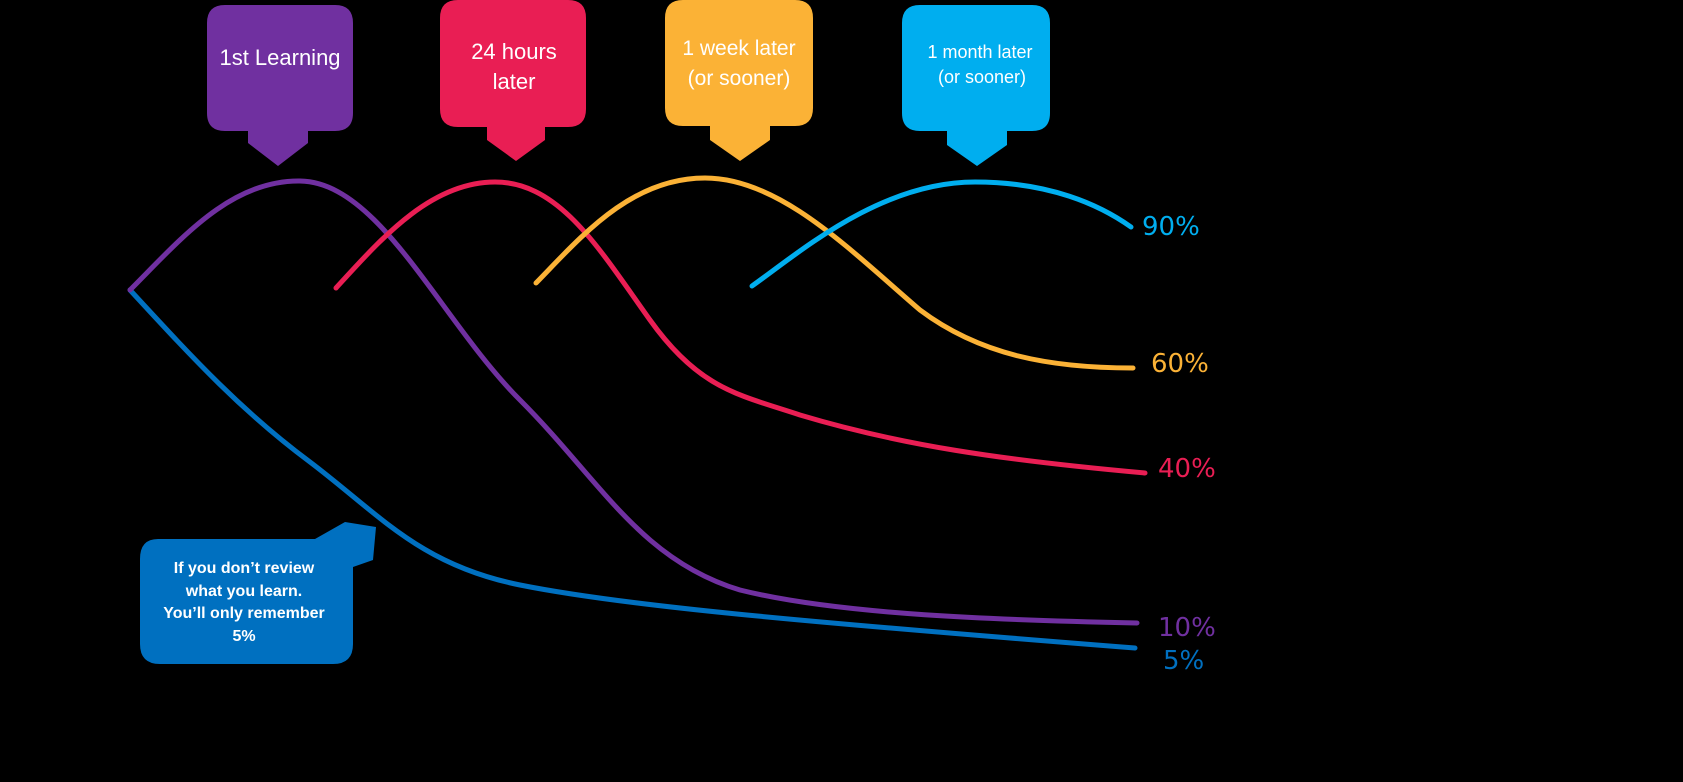 The image size is (1683, 782). I want to click on callout-line: 24 hours, so click(514, 51).